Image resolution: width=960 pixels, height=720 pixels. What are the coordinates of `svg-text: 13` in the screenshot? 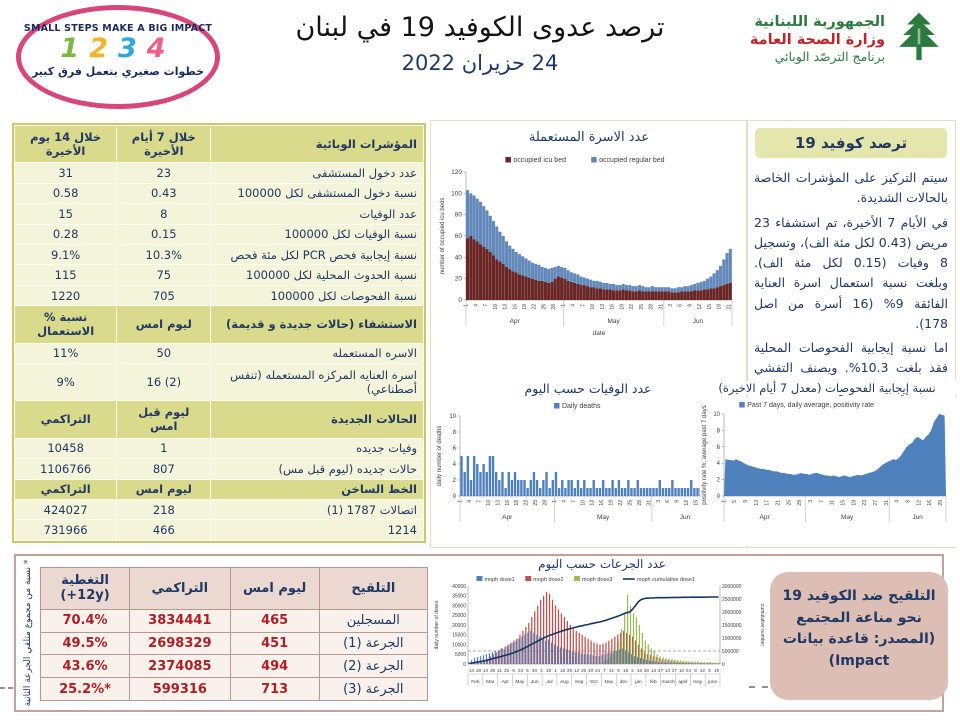 It's located at (603, 307).